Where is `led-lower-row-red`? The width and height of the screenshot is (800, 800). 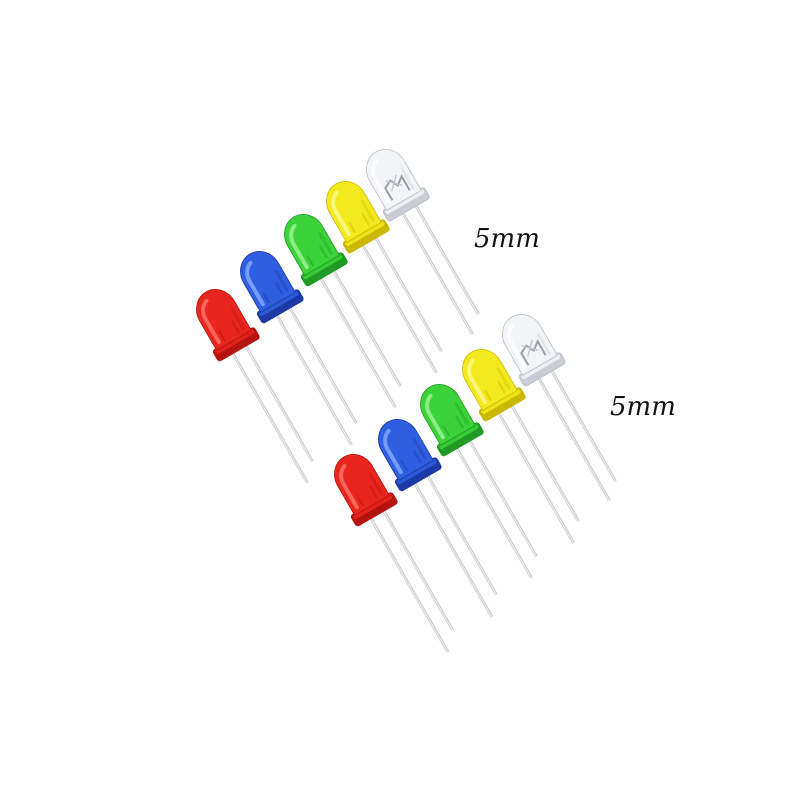 led-lower-row-red is located at coordinates (394, 553).